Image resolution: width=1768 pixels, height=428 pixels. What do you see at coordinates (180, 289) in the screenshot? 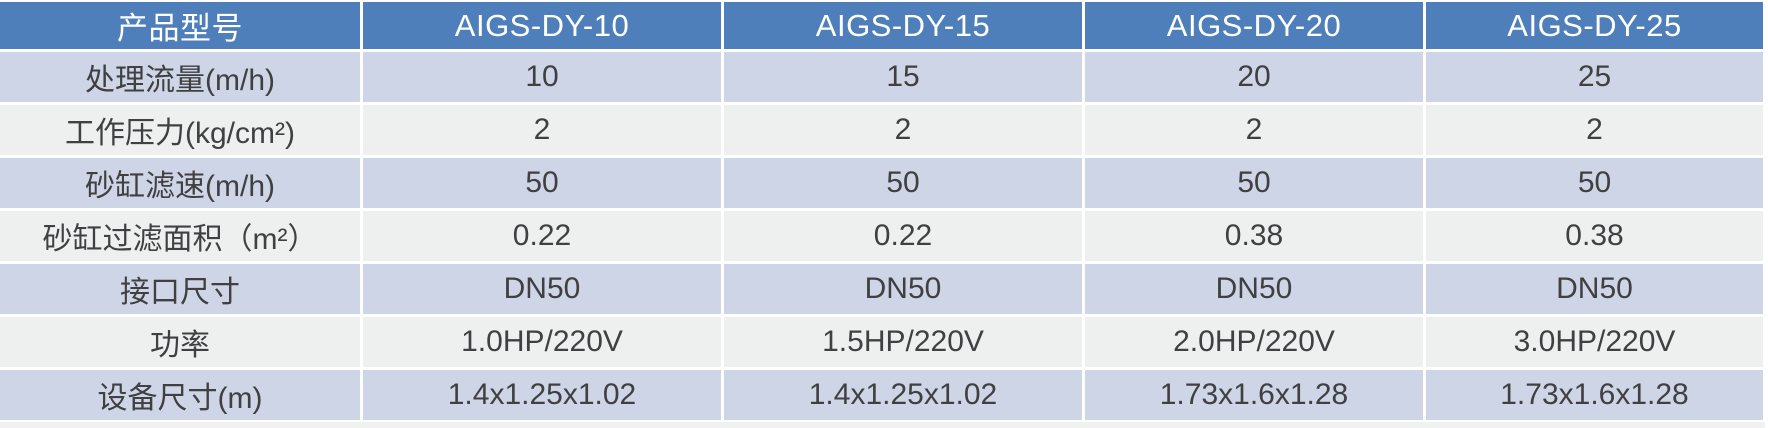
I see `row-label-cell: 接口尺寸` at bounding box center [180, 289].